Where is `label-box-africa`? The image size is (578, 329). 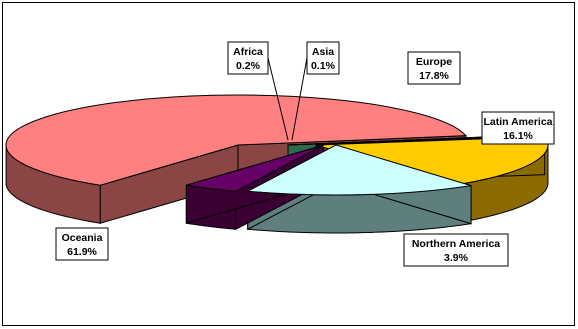
label-box-africa is located at coordinates (248, 58).